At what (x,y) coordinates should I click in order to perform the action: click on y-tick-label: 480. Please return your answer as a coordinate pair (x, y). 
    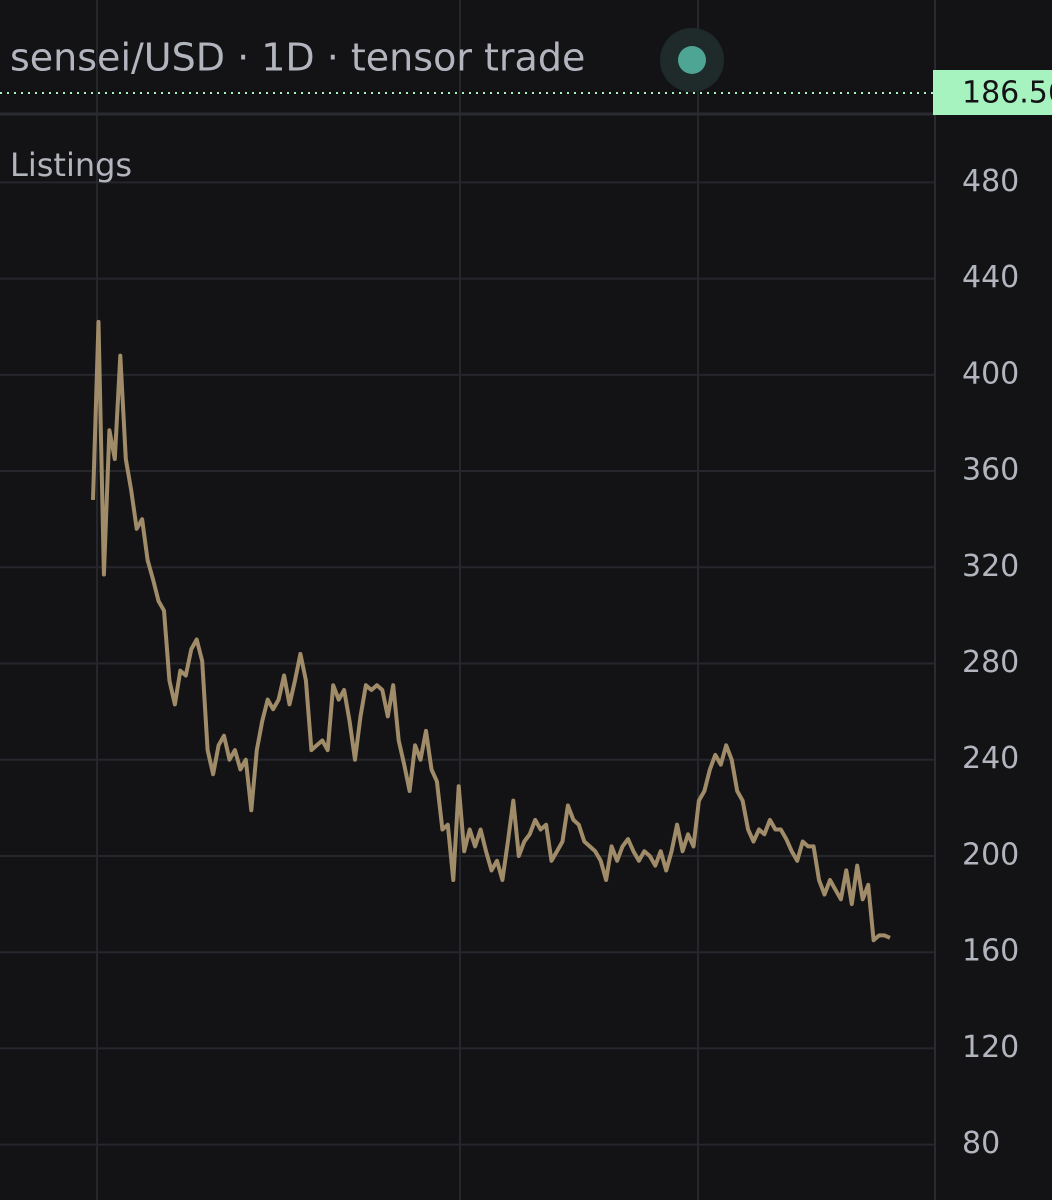
    Looking at the image, I should click on (990, 181).